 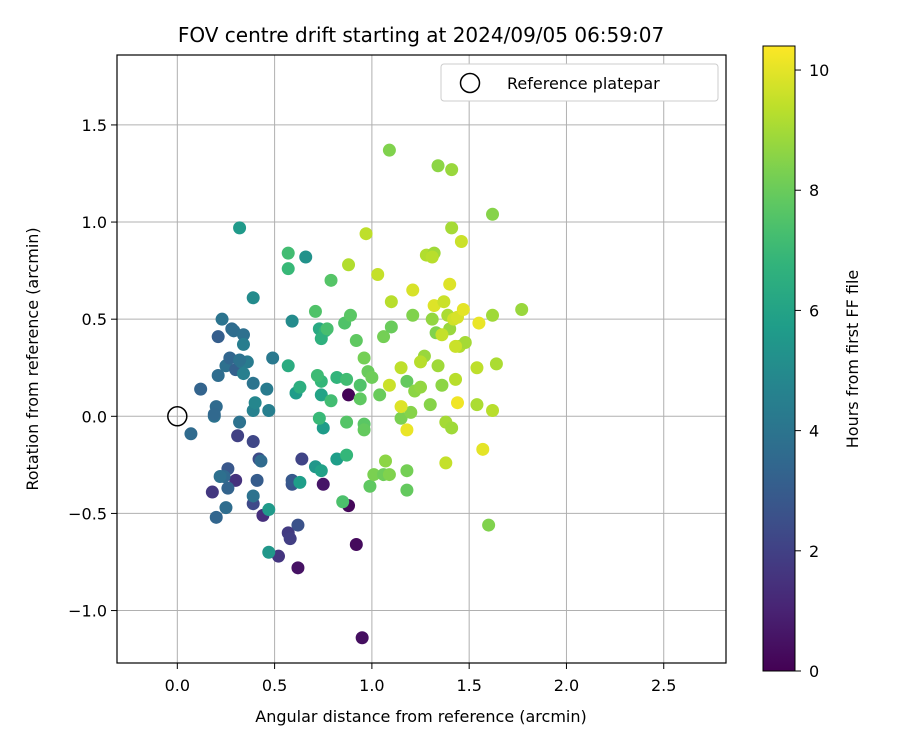 I want to click on y-tick-label: 0.5, so click(x=94, y=319).